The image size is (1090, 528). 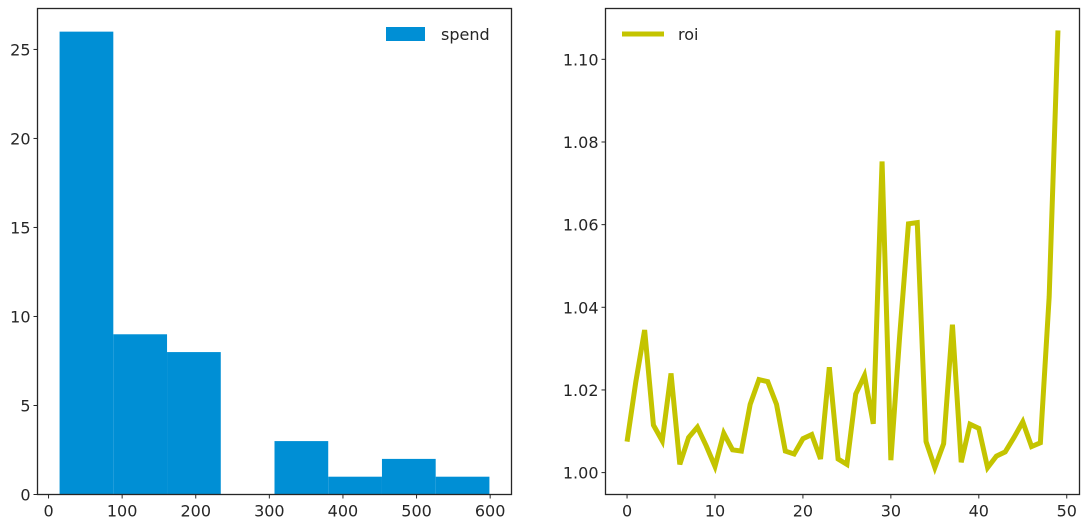 What do you see at coordinates (979, 511) in the screenshot?
I see `x-tick-label: 40` at bounding box center [979, 511].